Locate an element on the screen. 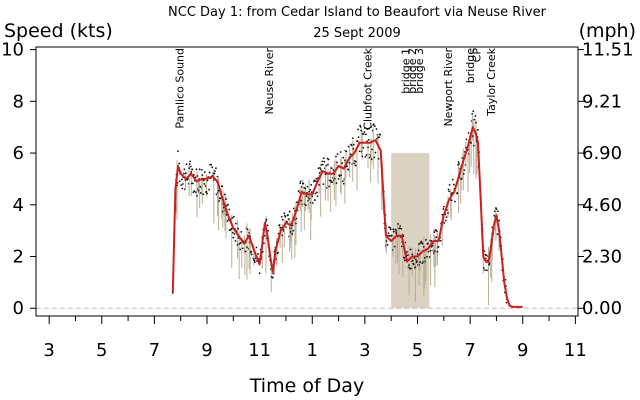 Image resolution: width=640 pixels, height=400 pixels. y-tick-label-left: 2 is located at coordinates (18, 257).